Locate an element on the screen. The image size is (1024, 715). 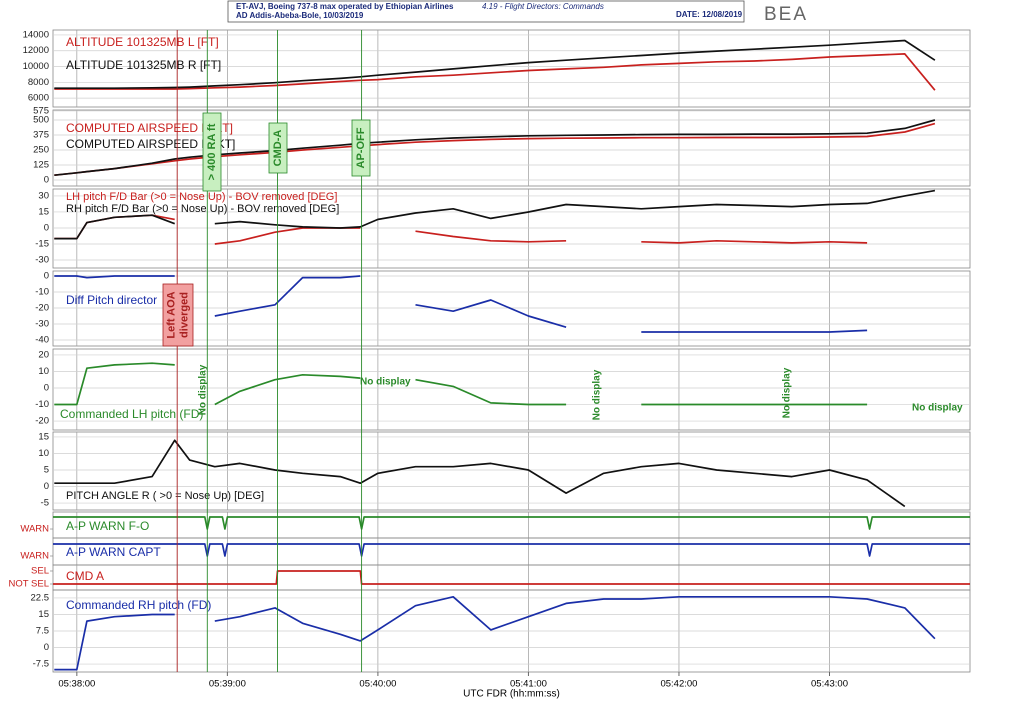
event-label: > 400 RA ft is located at coordinates (212, 151).